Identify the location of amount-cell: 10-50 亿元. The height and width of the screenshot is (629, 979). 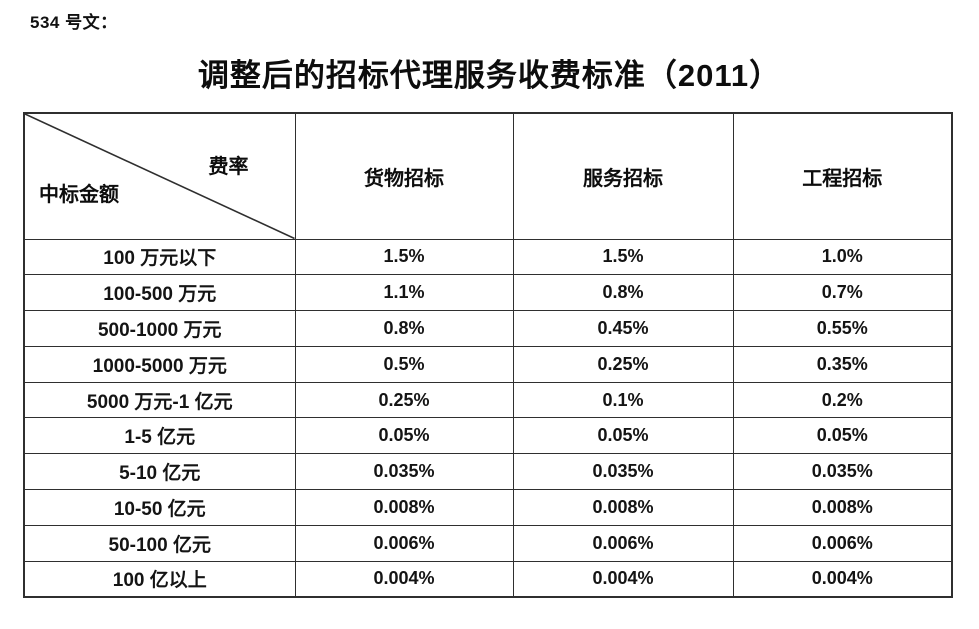
(159, 507).